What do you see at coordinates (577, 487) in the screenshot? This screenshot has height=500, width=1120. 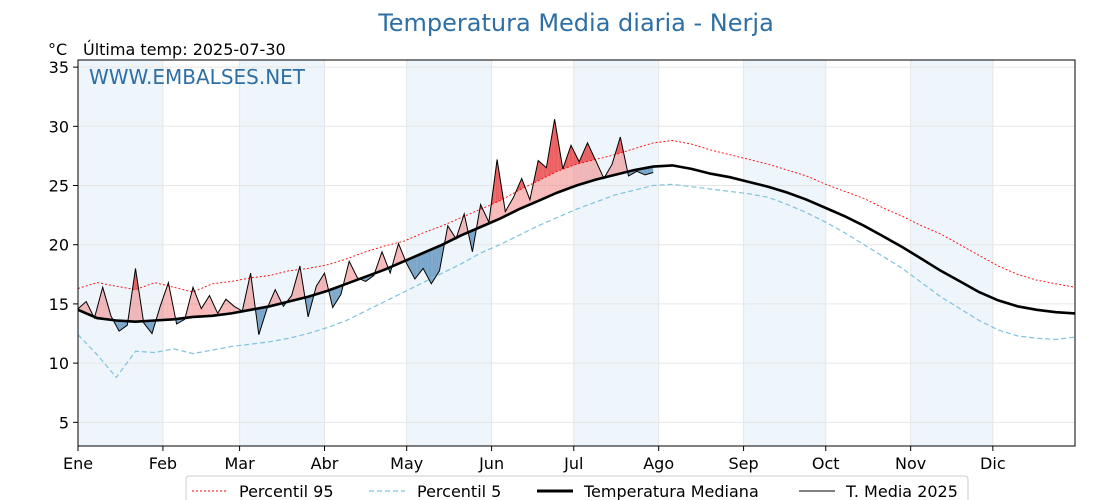 I see `legend-box` at bounding box center [577, 487].